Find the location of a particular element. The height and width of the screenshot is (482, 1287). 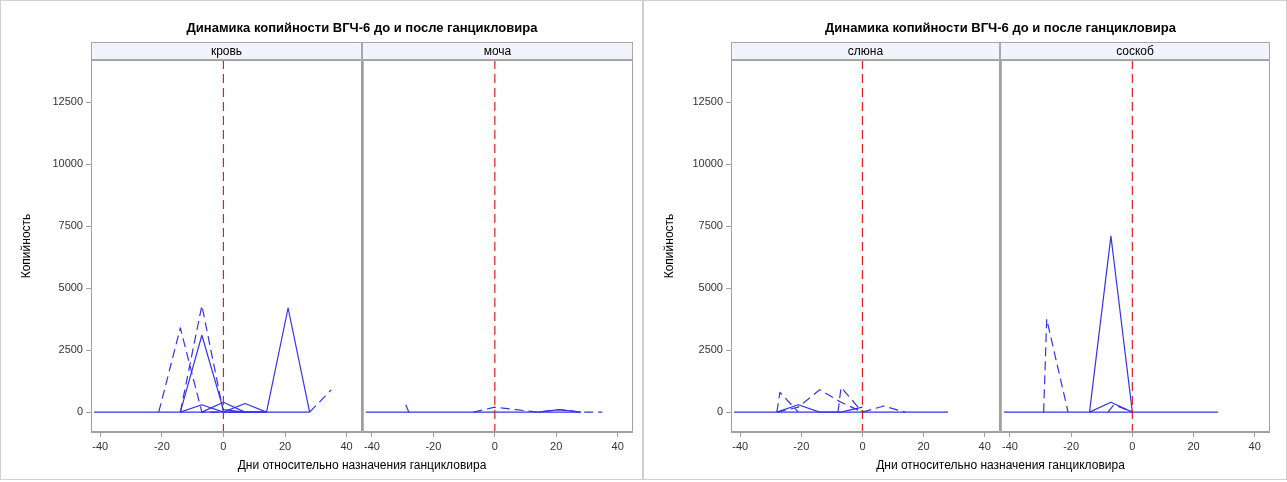

chart-subtitle: слюна is located at coordinates (865, 51).